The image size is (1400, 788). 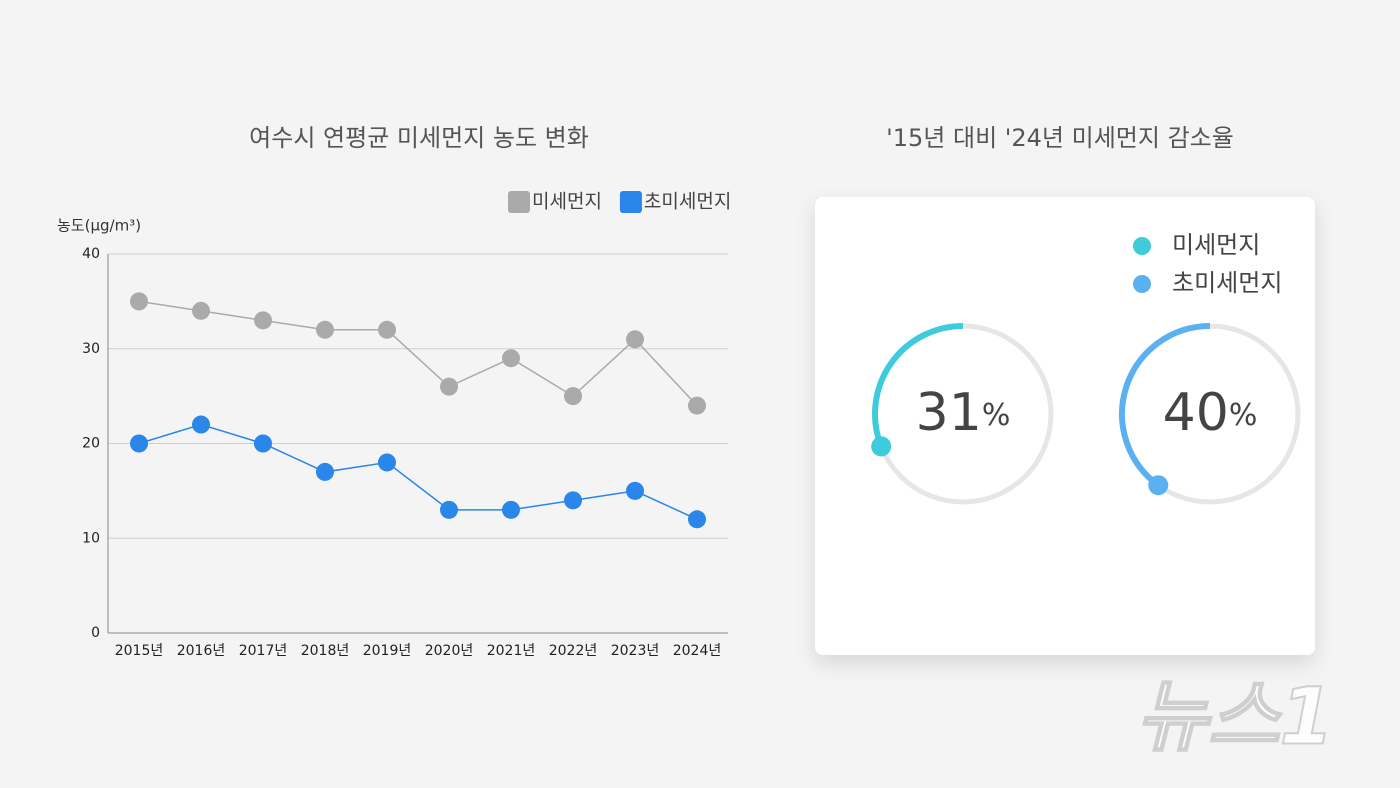 I want to click on y-tick-label: 10, so click(x=91, y=538).